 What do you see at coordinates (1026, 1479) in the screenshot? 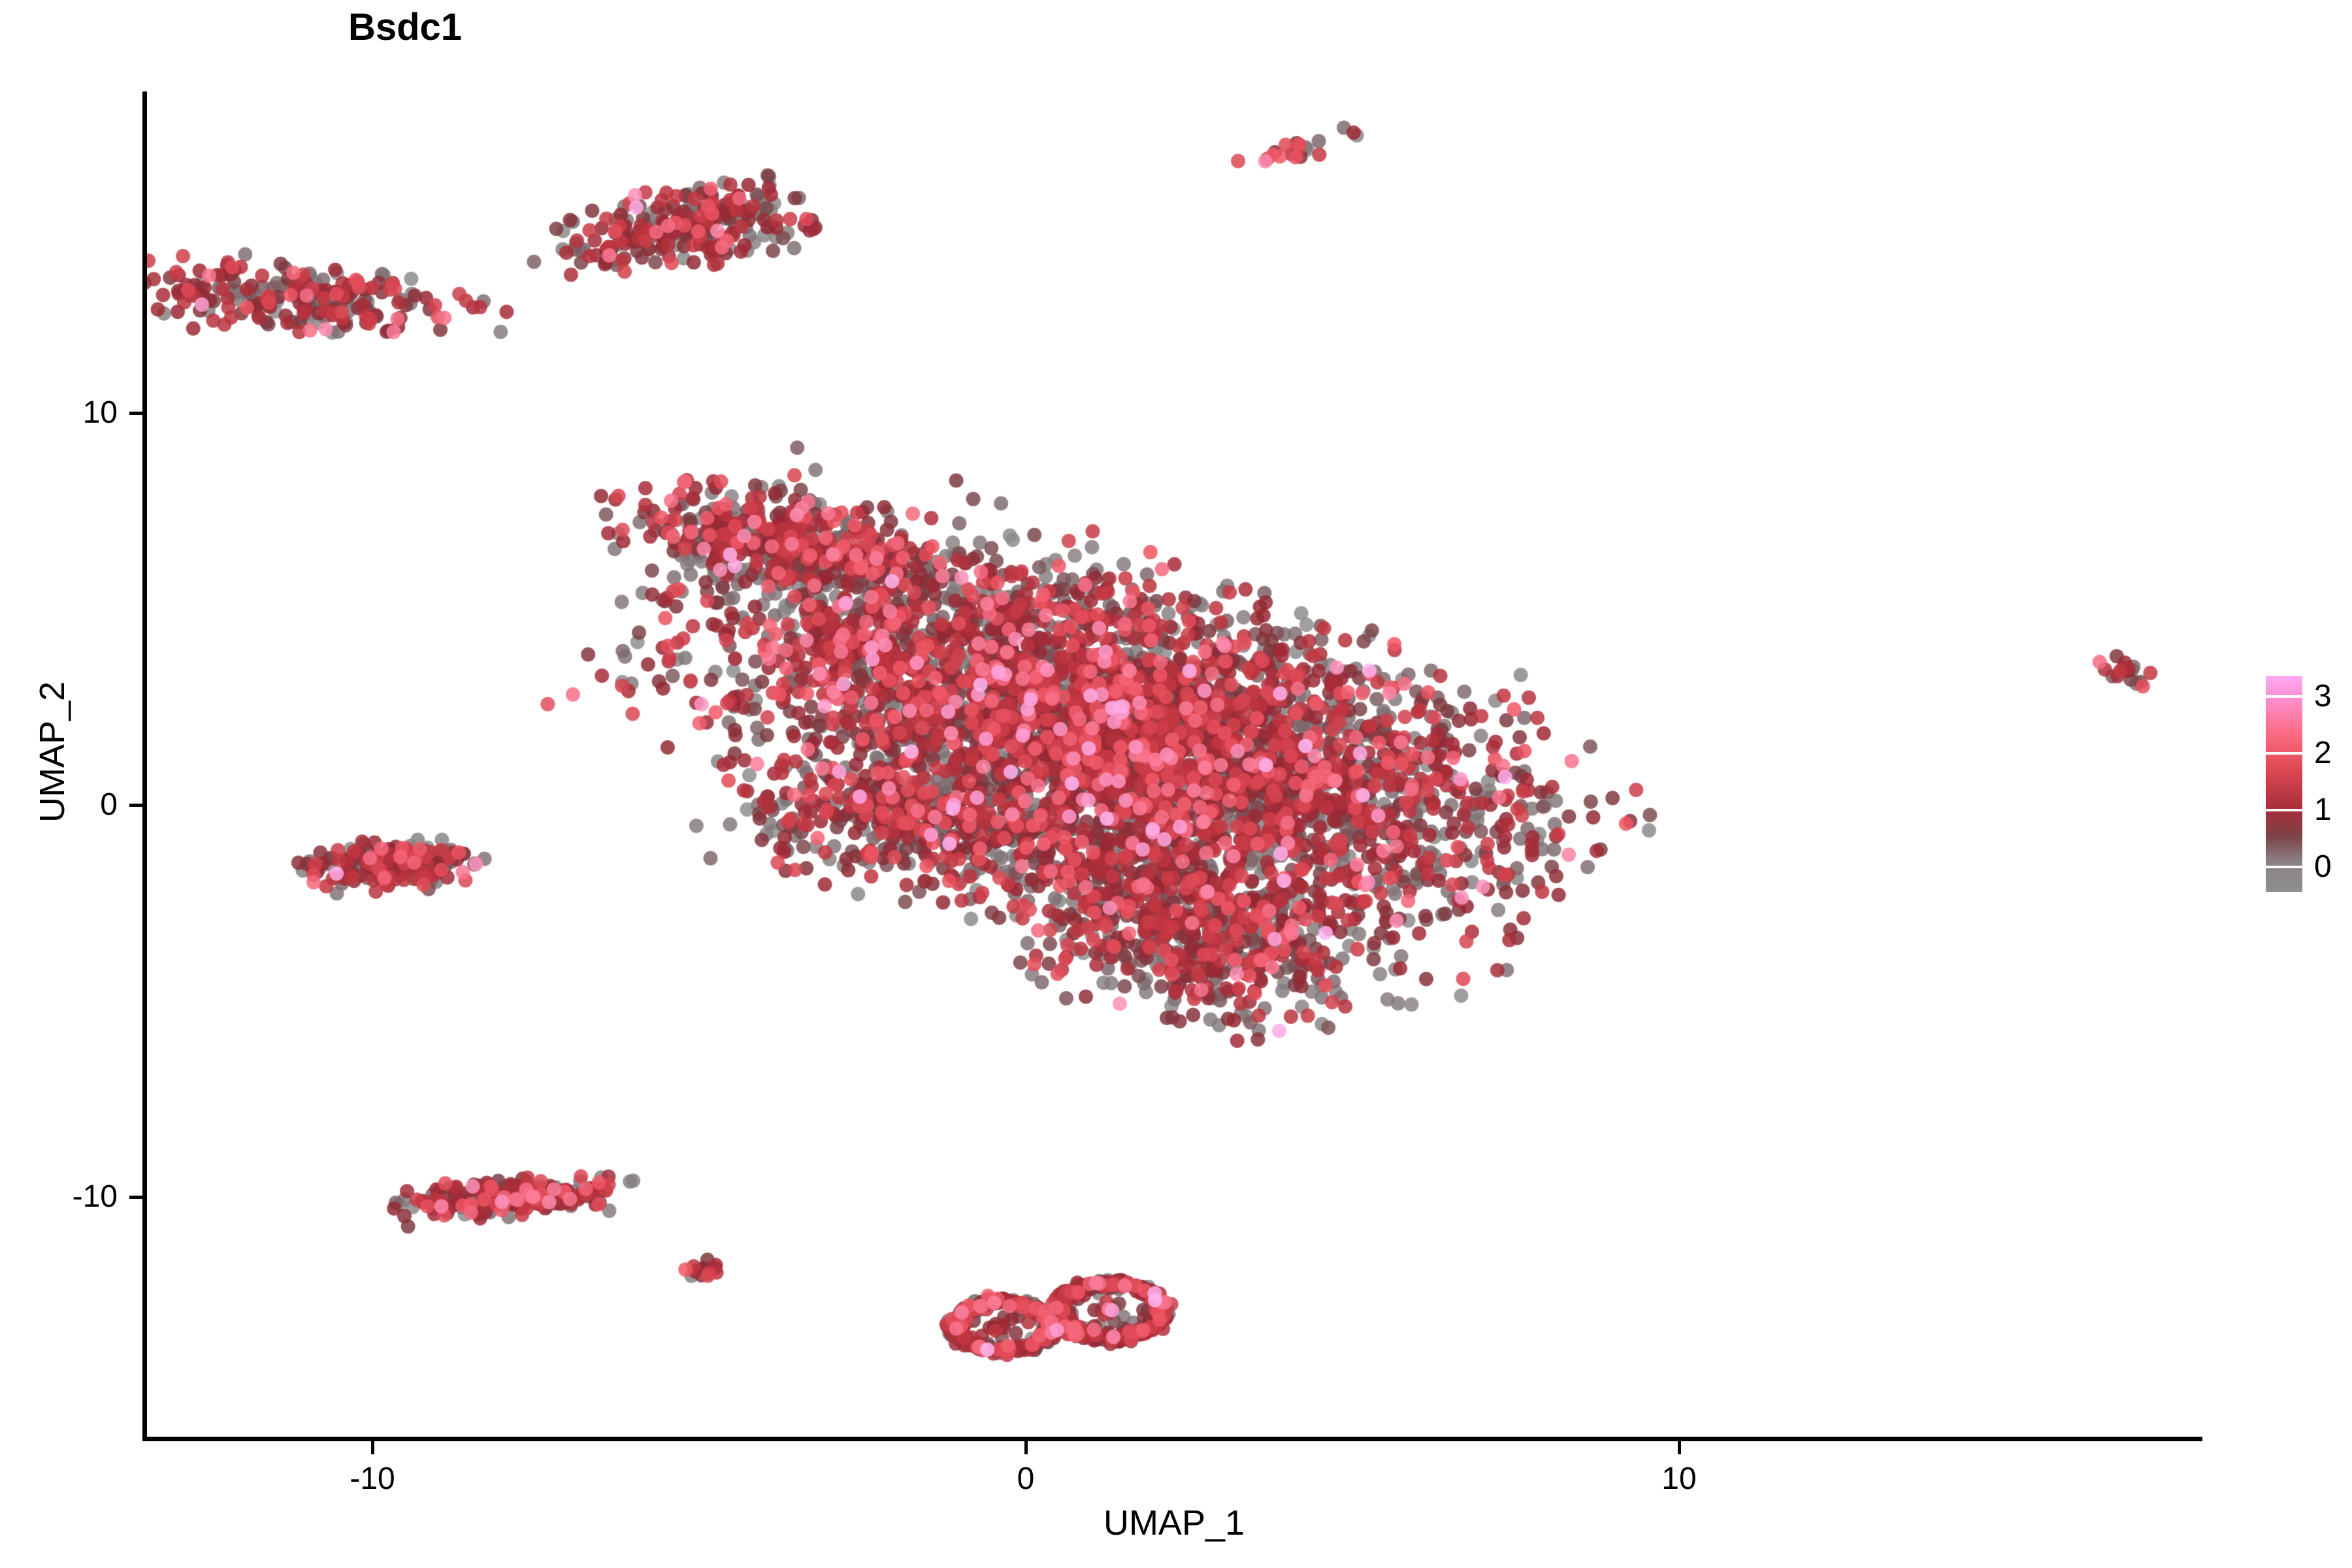
I see `x-tick-label-0: 0` at bounding box center [1026, 1479].